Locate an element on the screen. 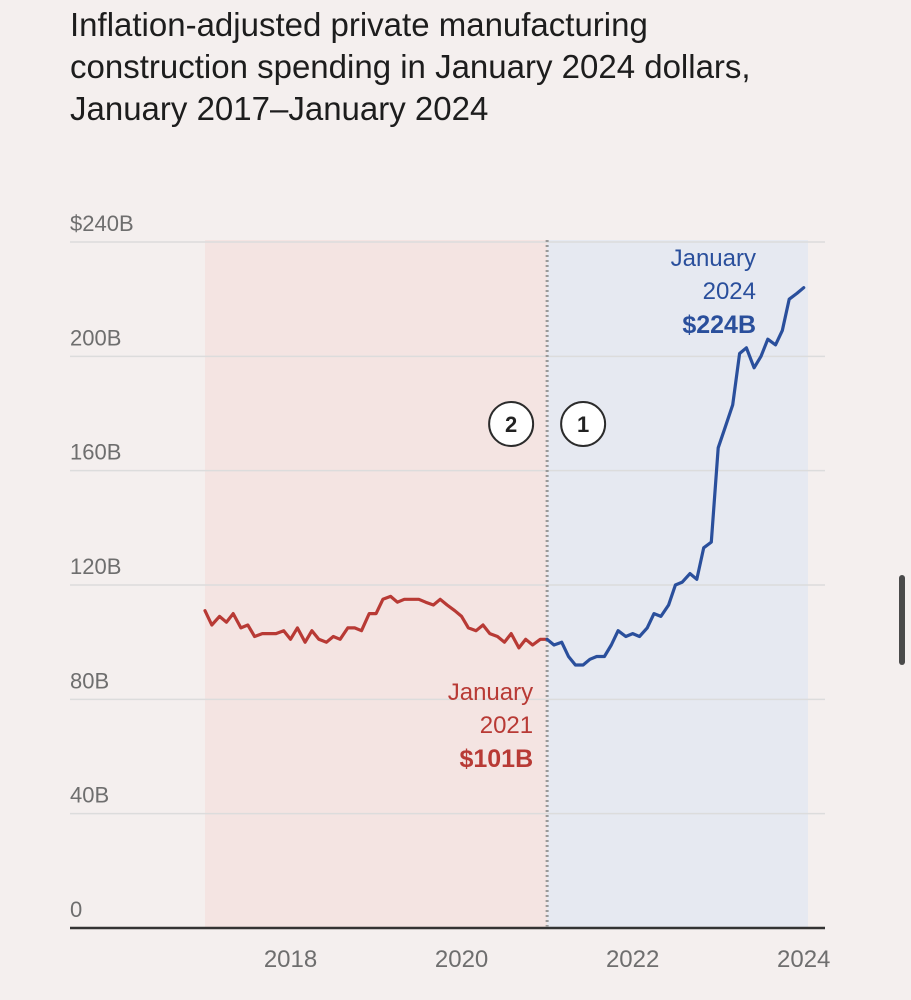  x-tick-label: 2018 is located at coordinates (290, 959).